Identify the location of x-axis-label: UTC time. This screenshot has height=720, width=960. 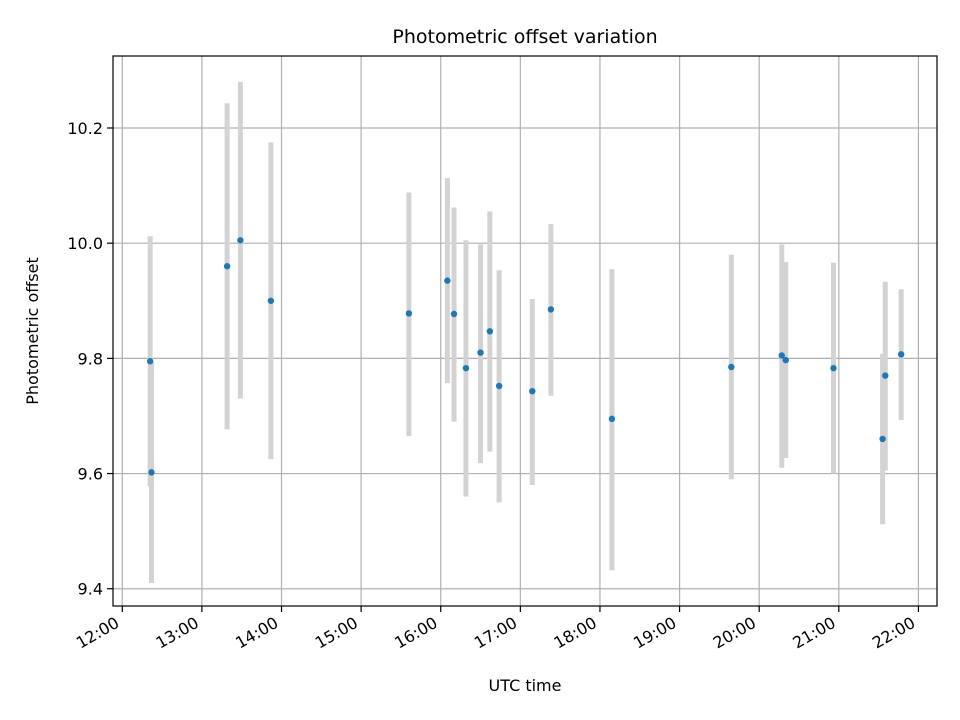
(525, 685).